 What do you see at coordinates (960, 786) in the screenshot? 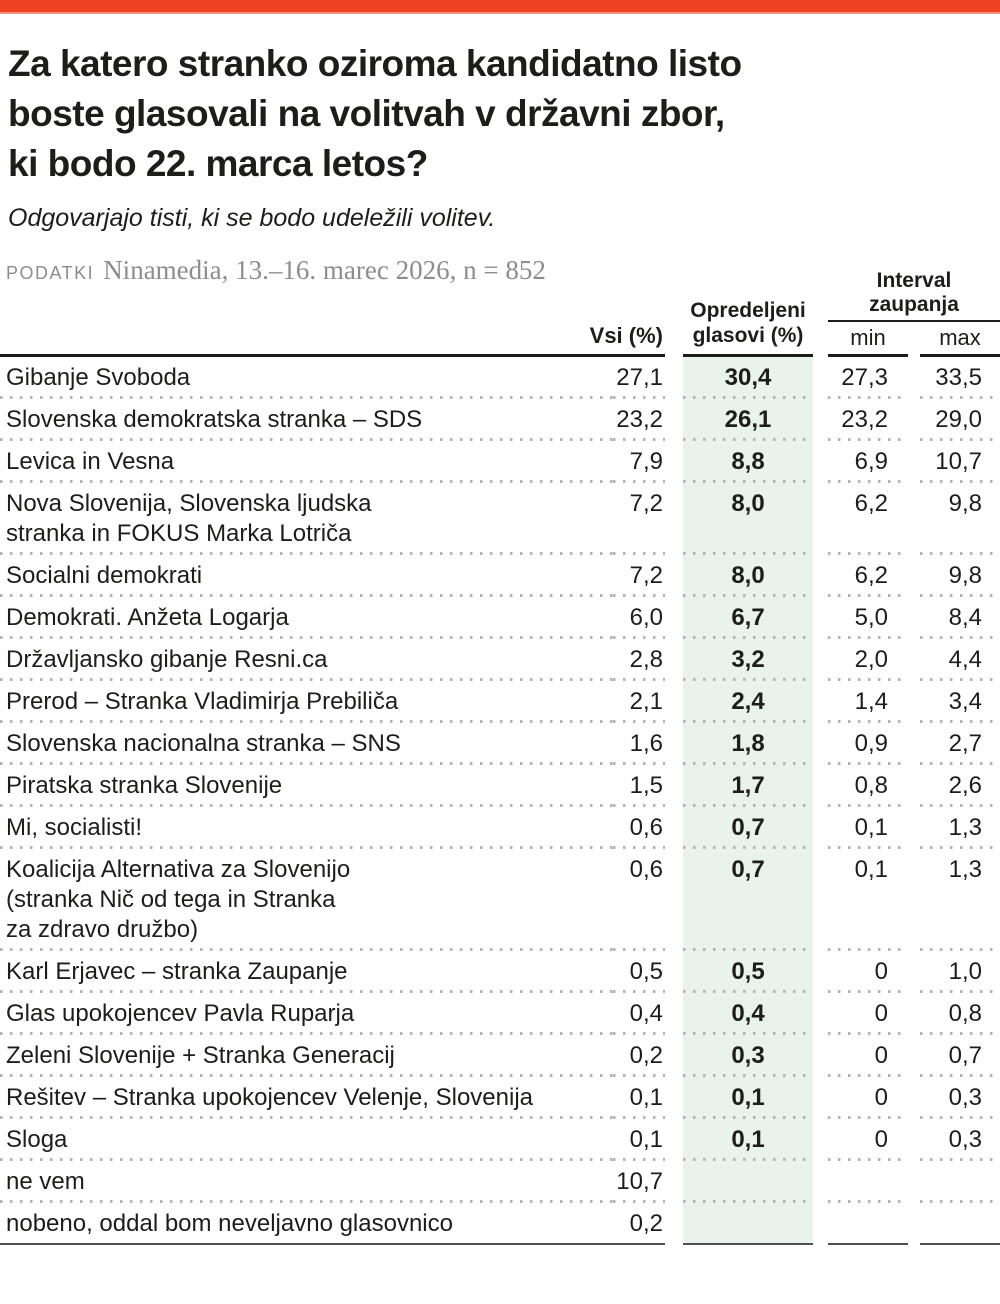
I see `max-value: 2,6` at bounding box center [960, 786].